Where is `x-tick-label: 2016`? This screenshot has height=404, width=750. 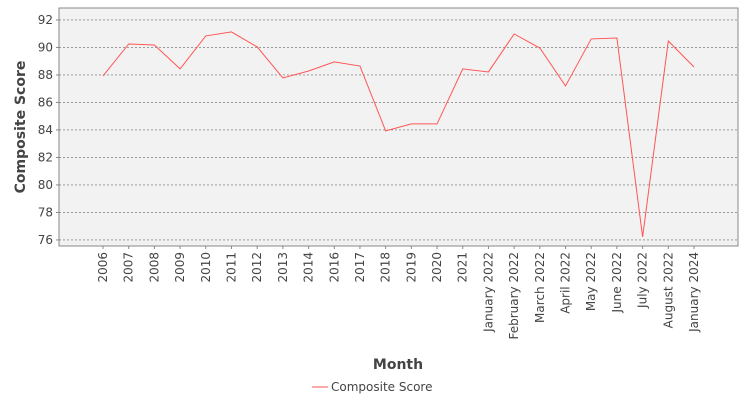
x-tick-label: 2016 is located at coordinates (334, 267).